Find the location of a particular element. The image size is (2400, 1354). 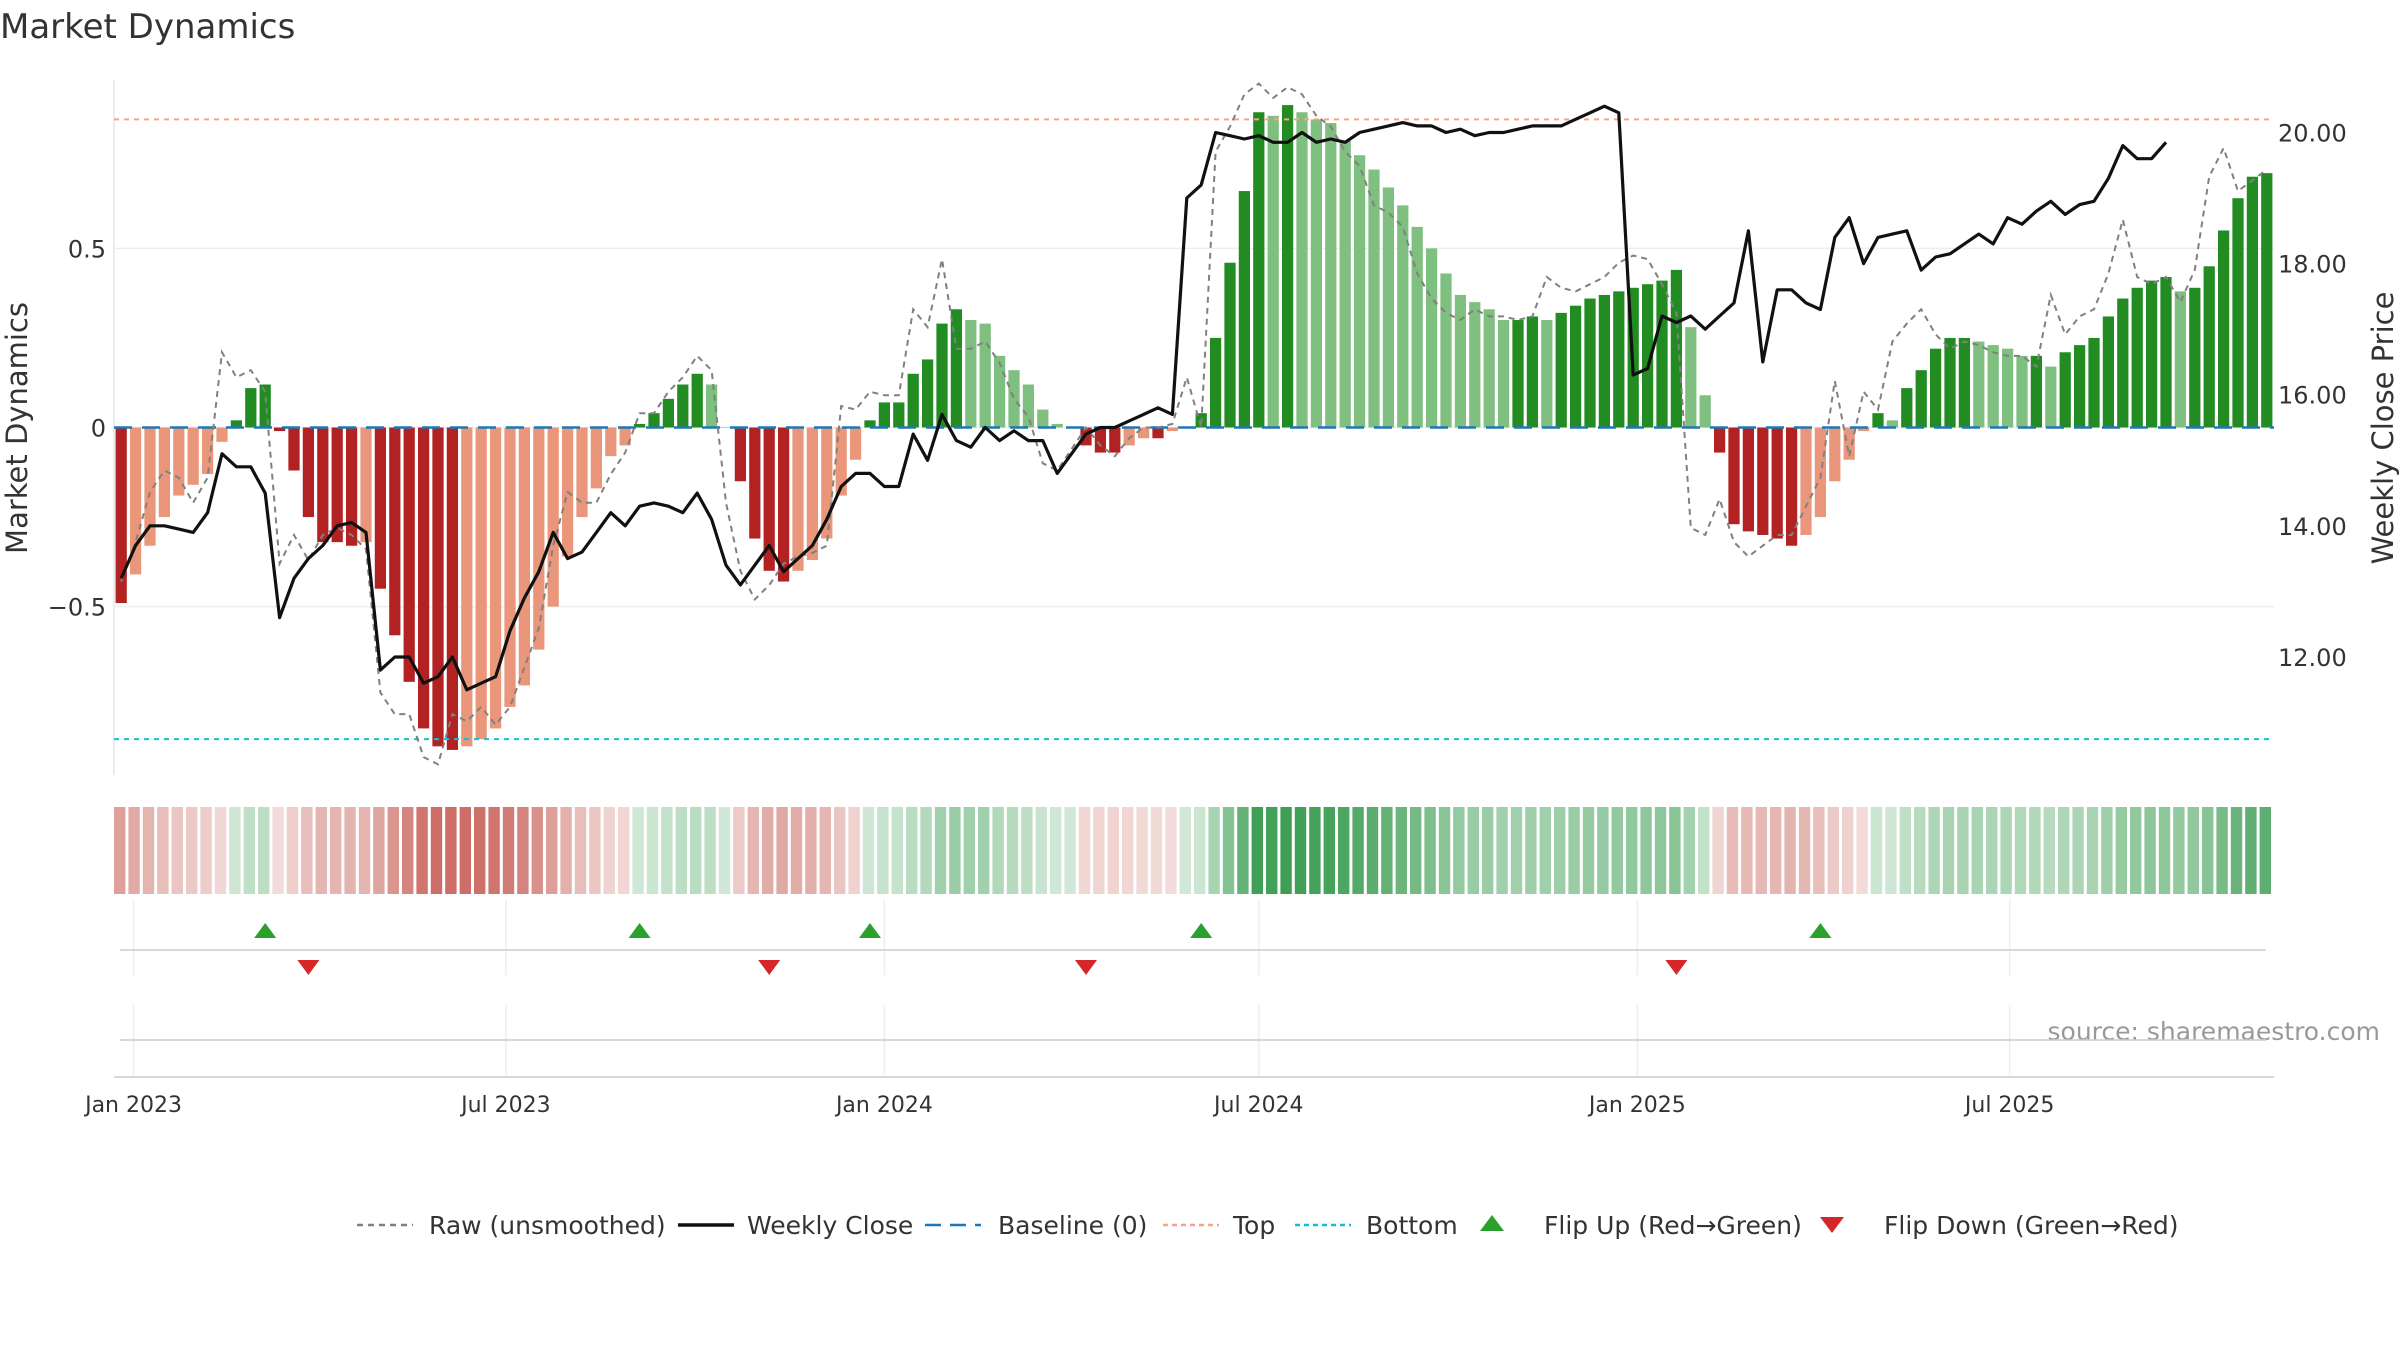

y-tick-label-left: −0.5 is located at coordinates (77, 608).